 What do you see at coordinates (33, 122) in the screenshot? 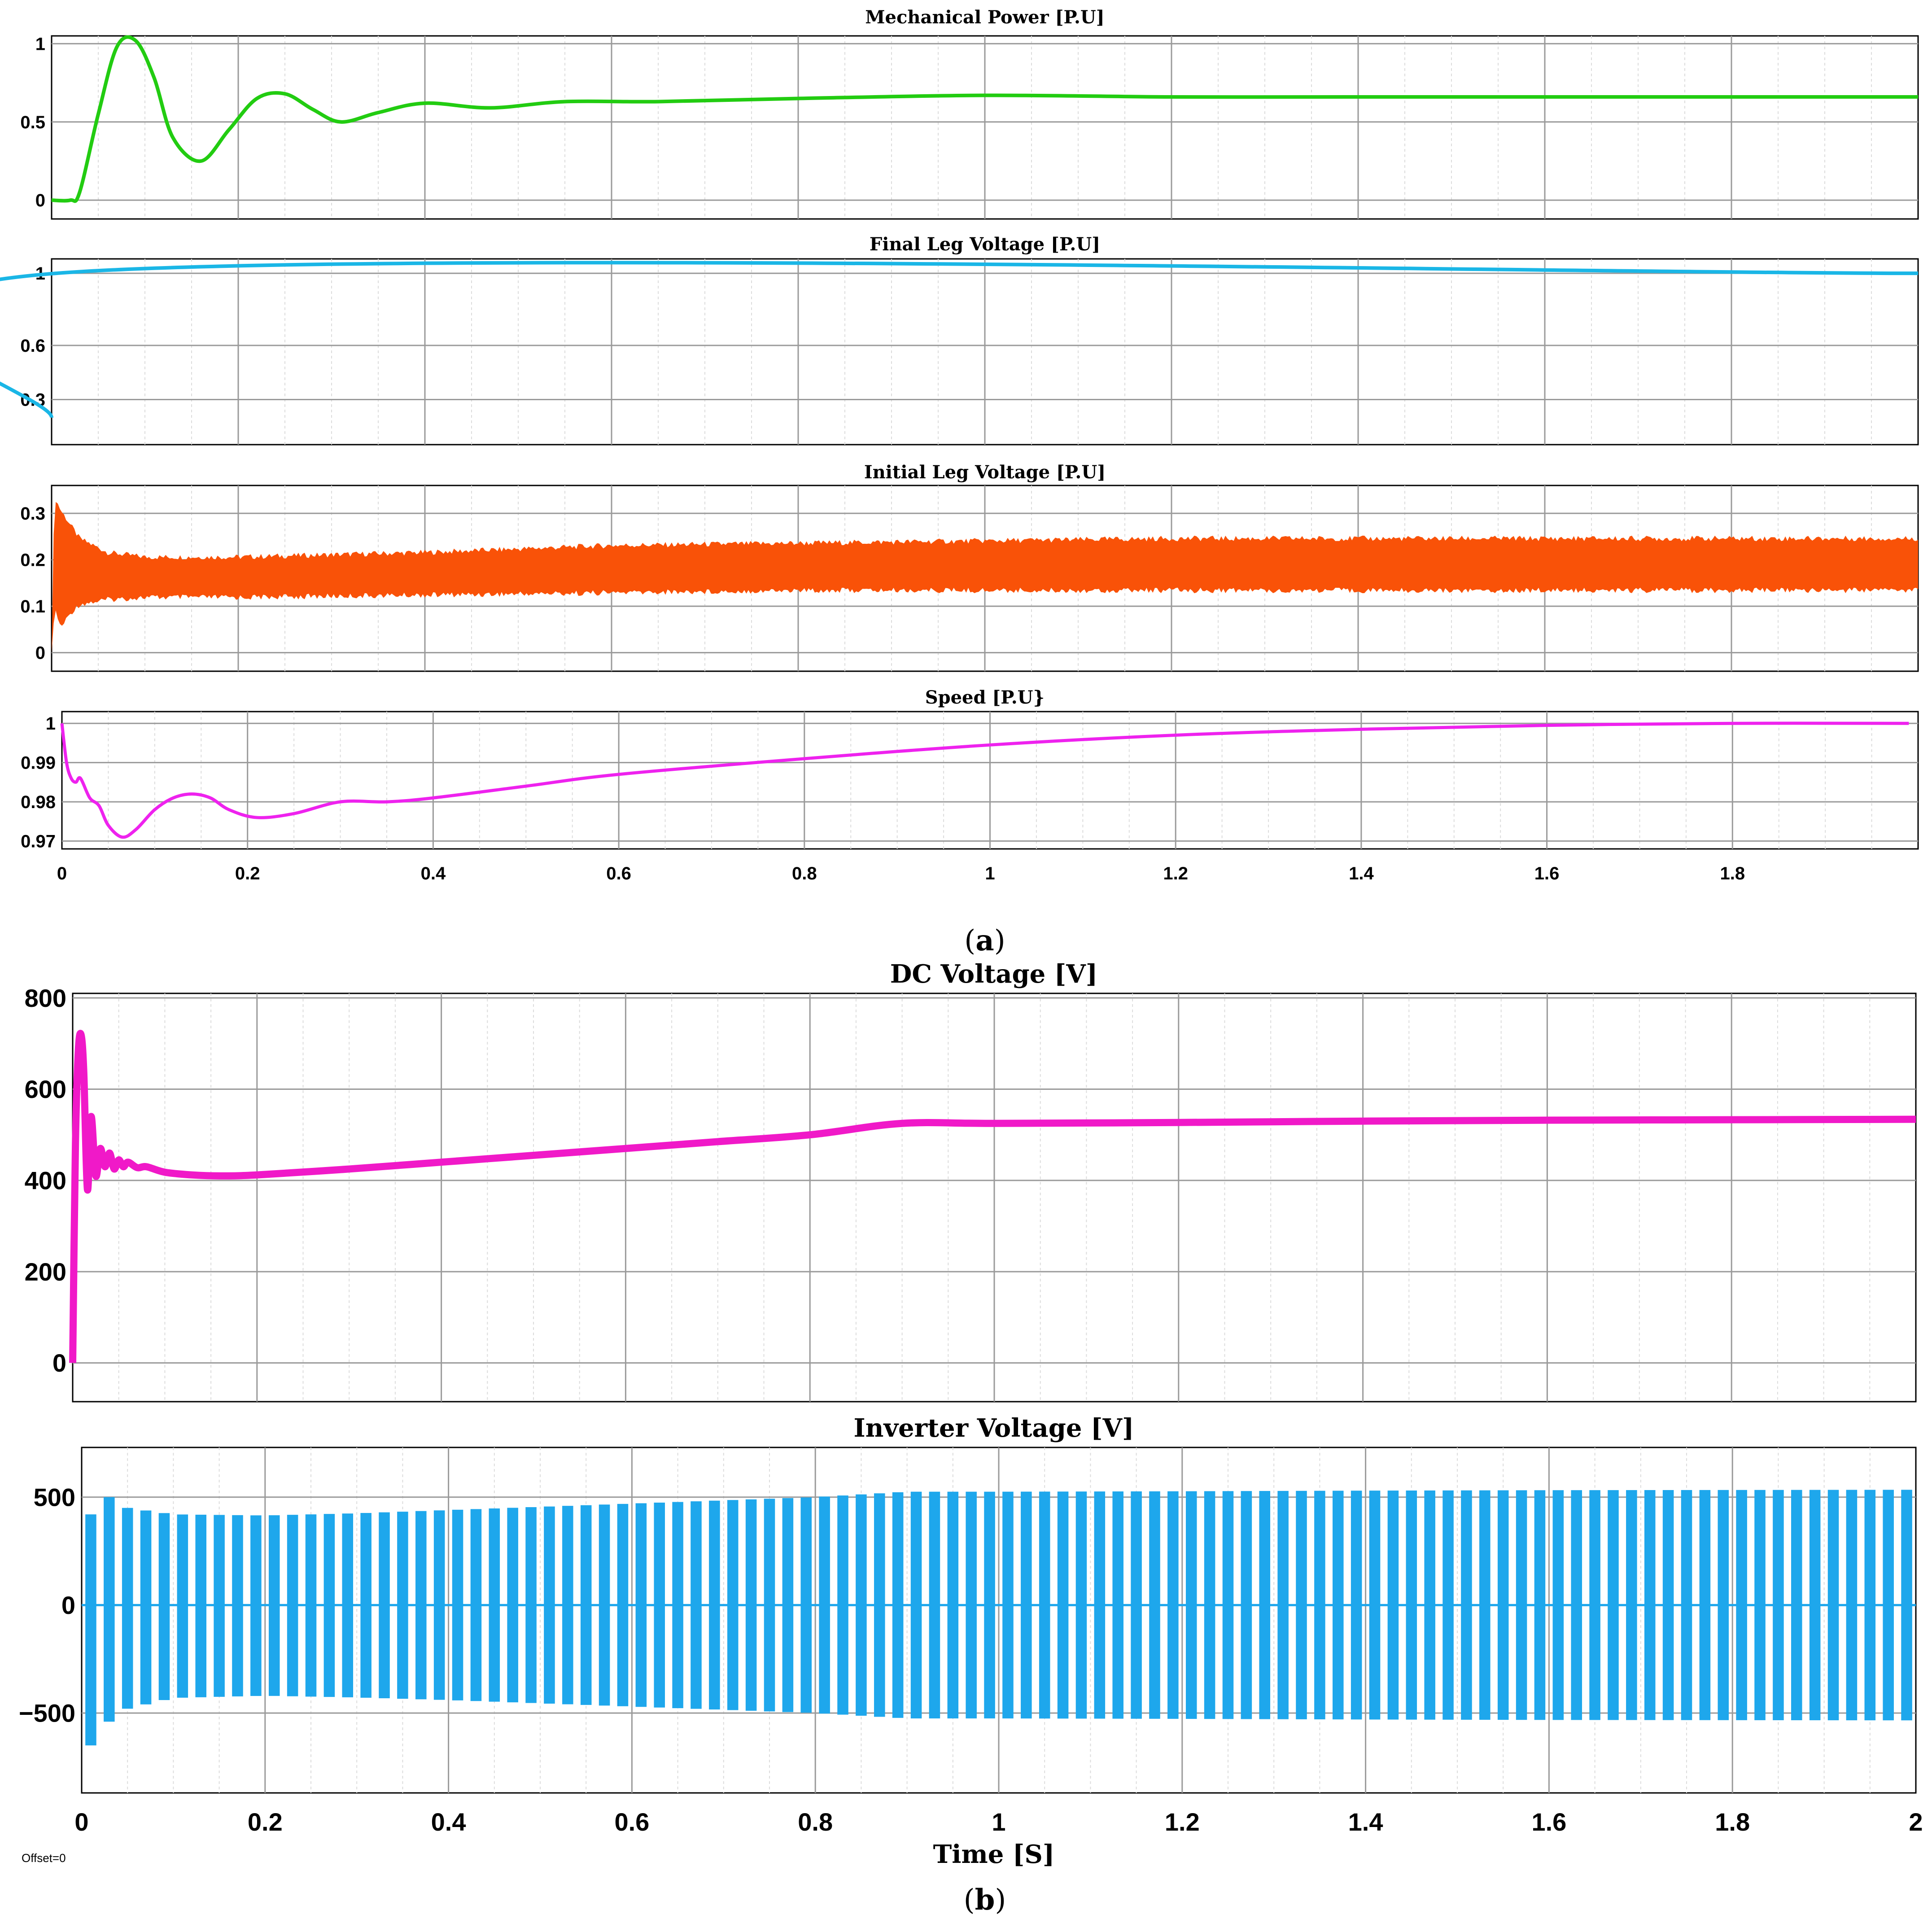
I see `y-ticks-mechanical-power: 0 0.5 1` at bounding box center [33, 122].